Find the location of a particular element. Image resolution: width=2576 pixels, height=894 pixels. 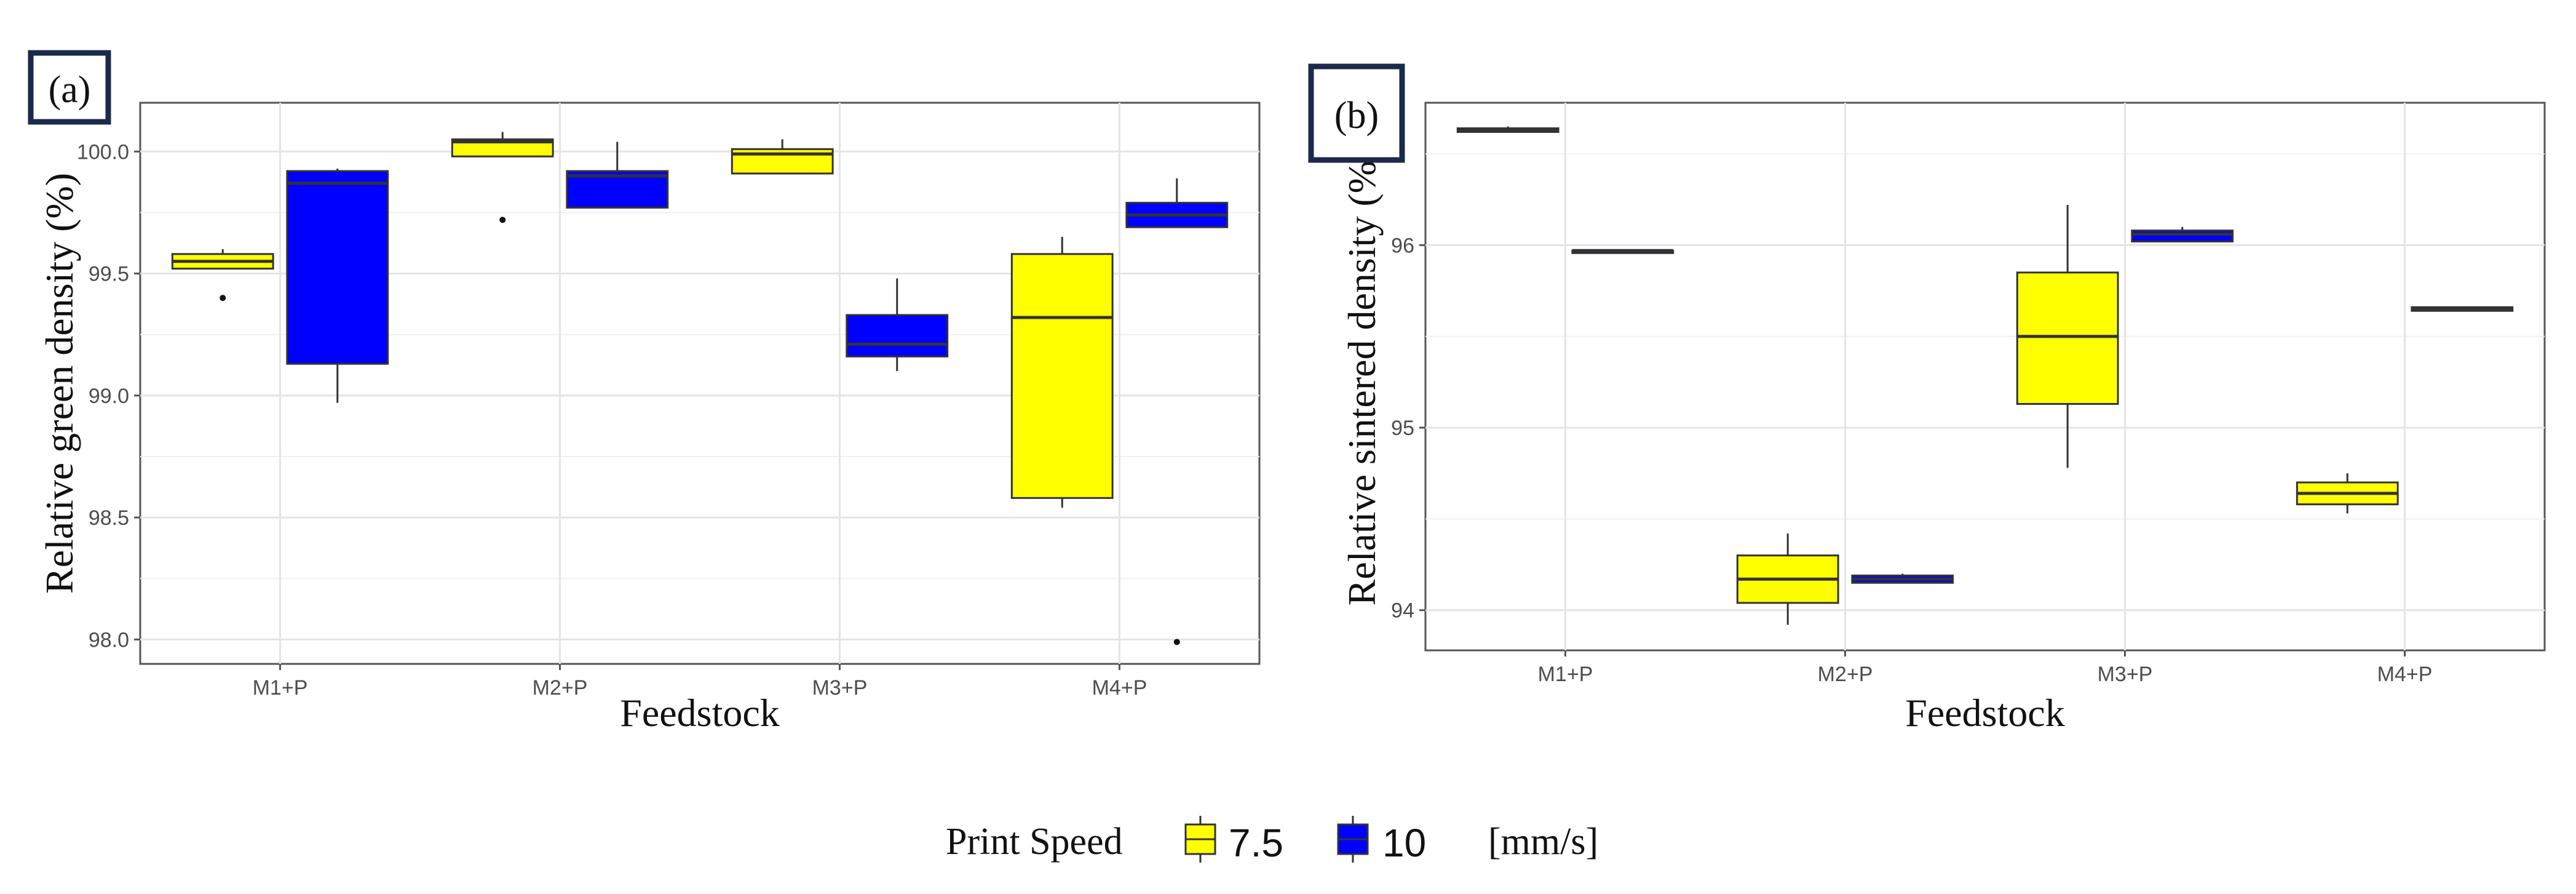

legend-unit: [mm/s] is located at coordinates (1543, 842).